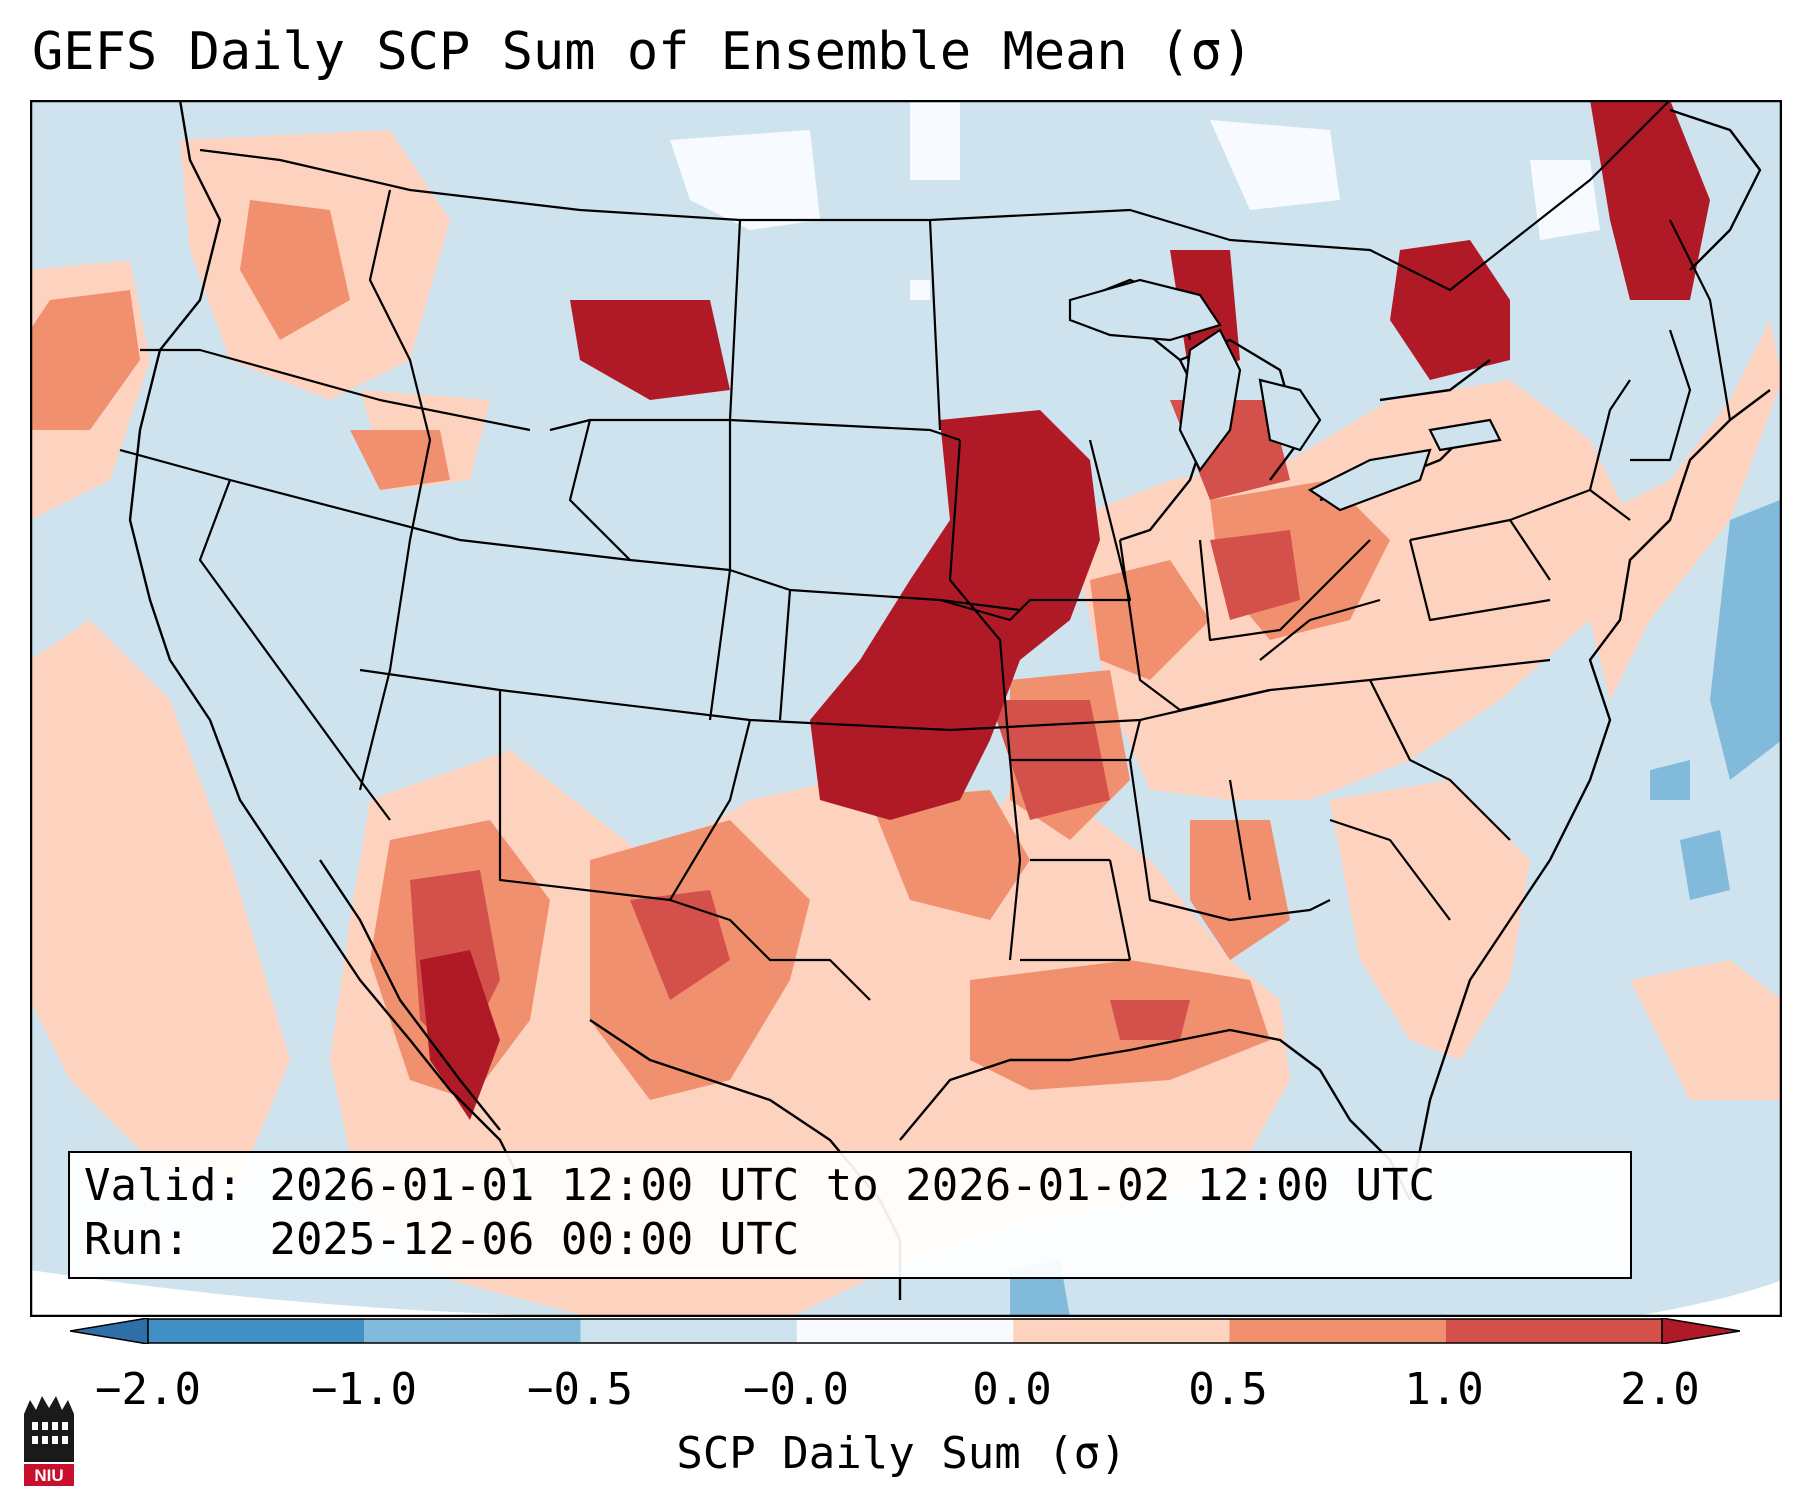 The height and width of the screenshot is (1506, 1803). What do you see at coordinates (857, 1240) in the screenshot?
I see `run-row: Run: 2025-12-06 00:00 UTC` at bounding box center [857, 1240].